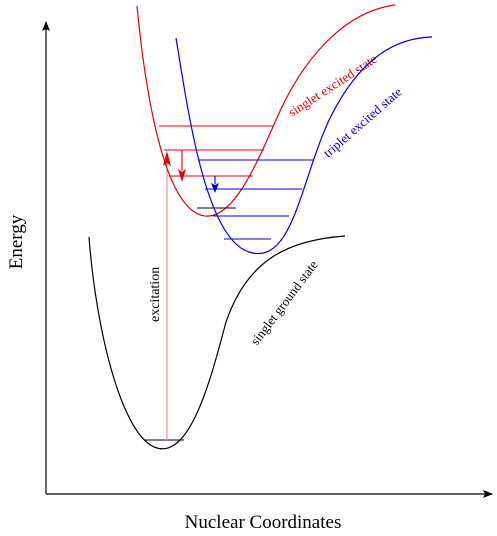  Describe the element at coordinates (215, 188) in the screenshot. I see `intersystem-crossing-arrowhead` at that location.